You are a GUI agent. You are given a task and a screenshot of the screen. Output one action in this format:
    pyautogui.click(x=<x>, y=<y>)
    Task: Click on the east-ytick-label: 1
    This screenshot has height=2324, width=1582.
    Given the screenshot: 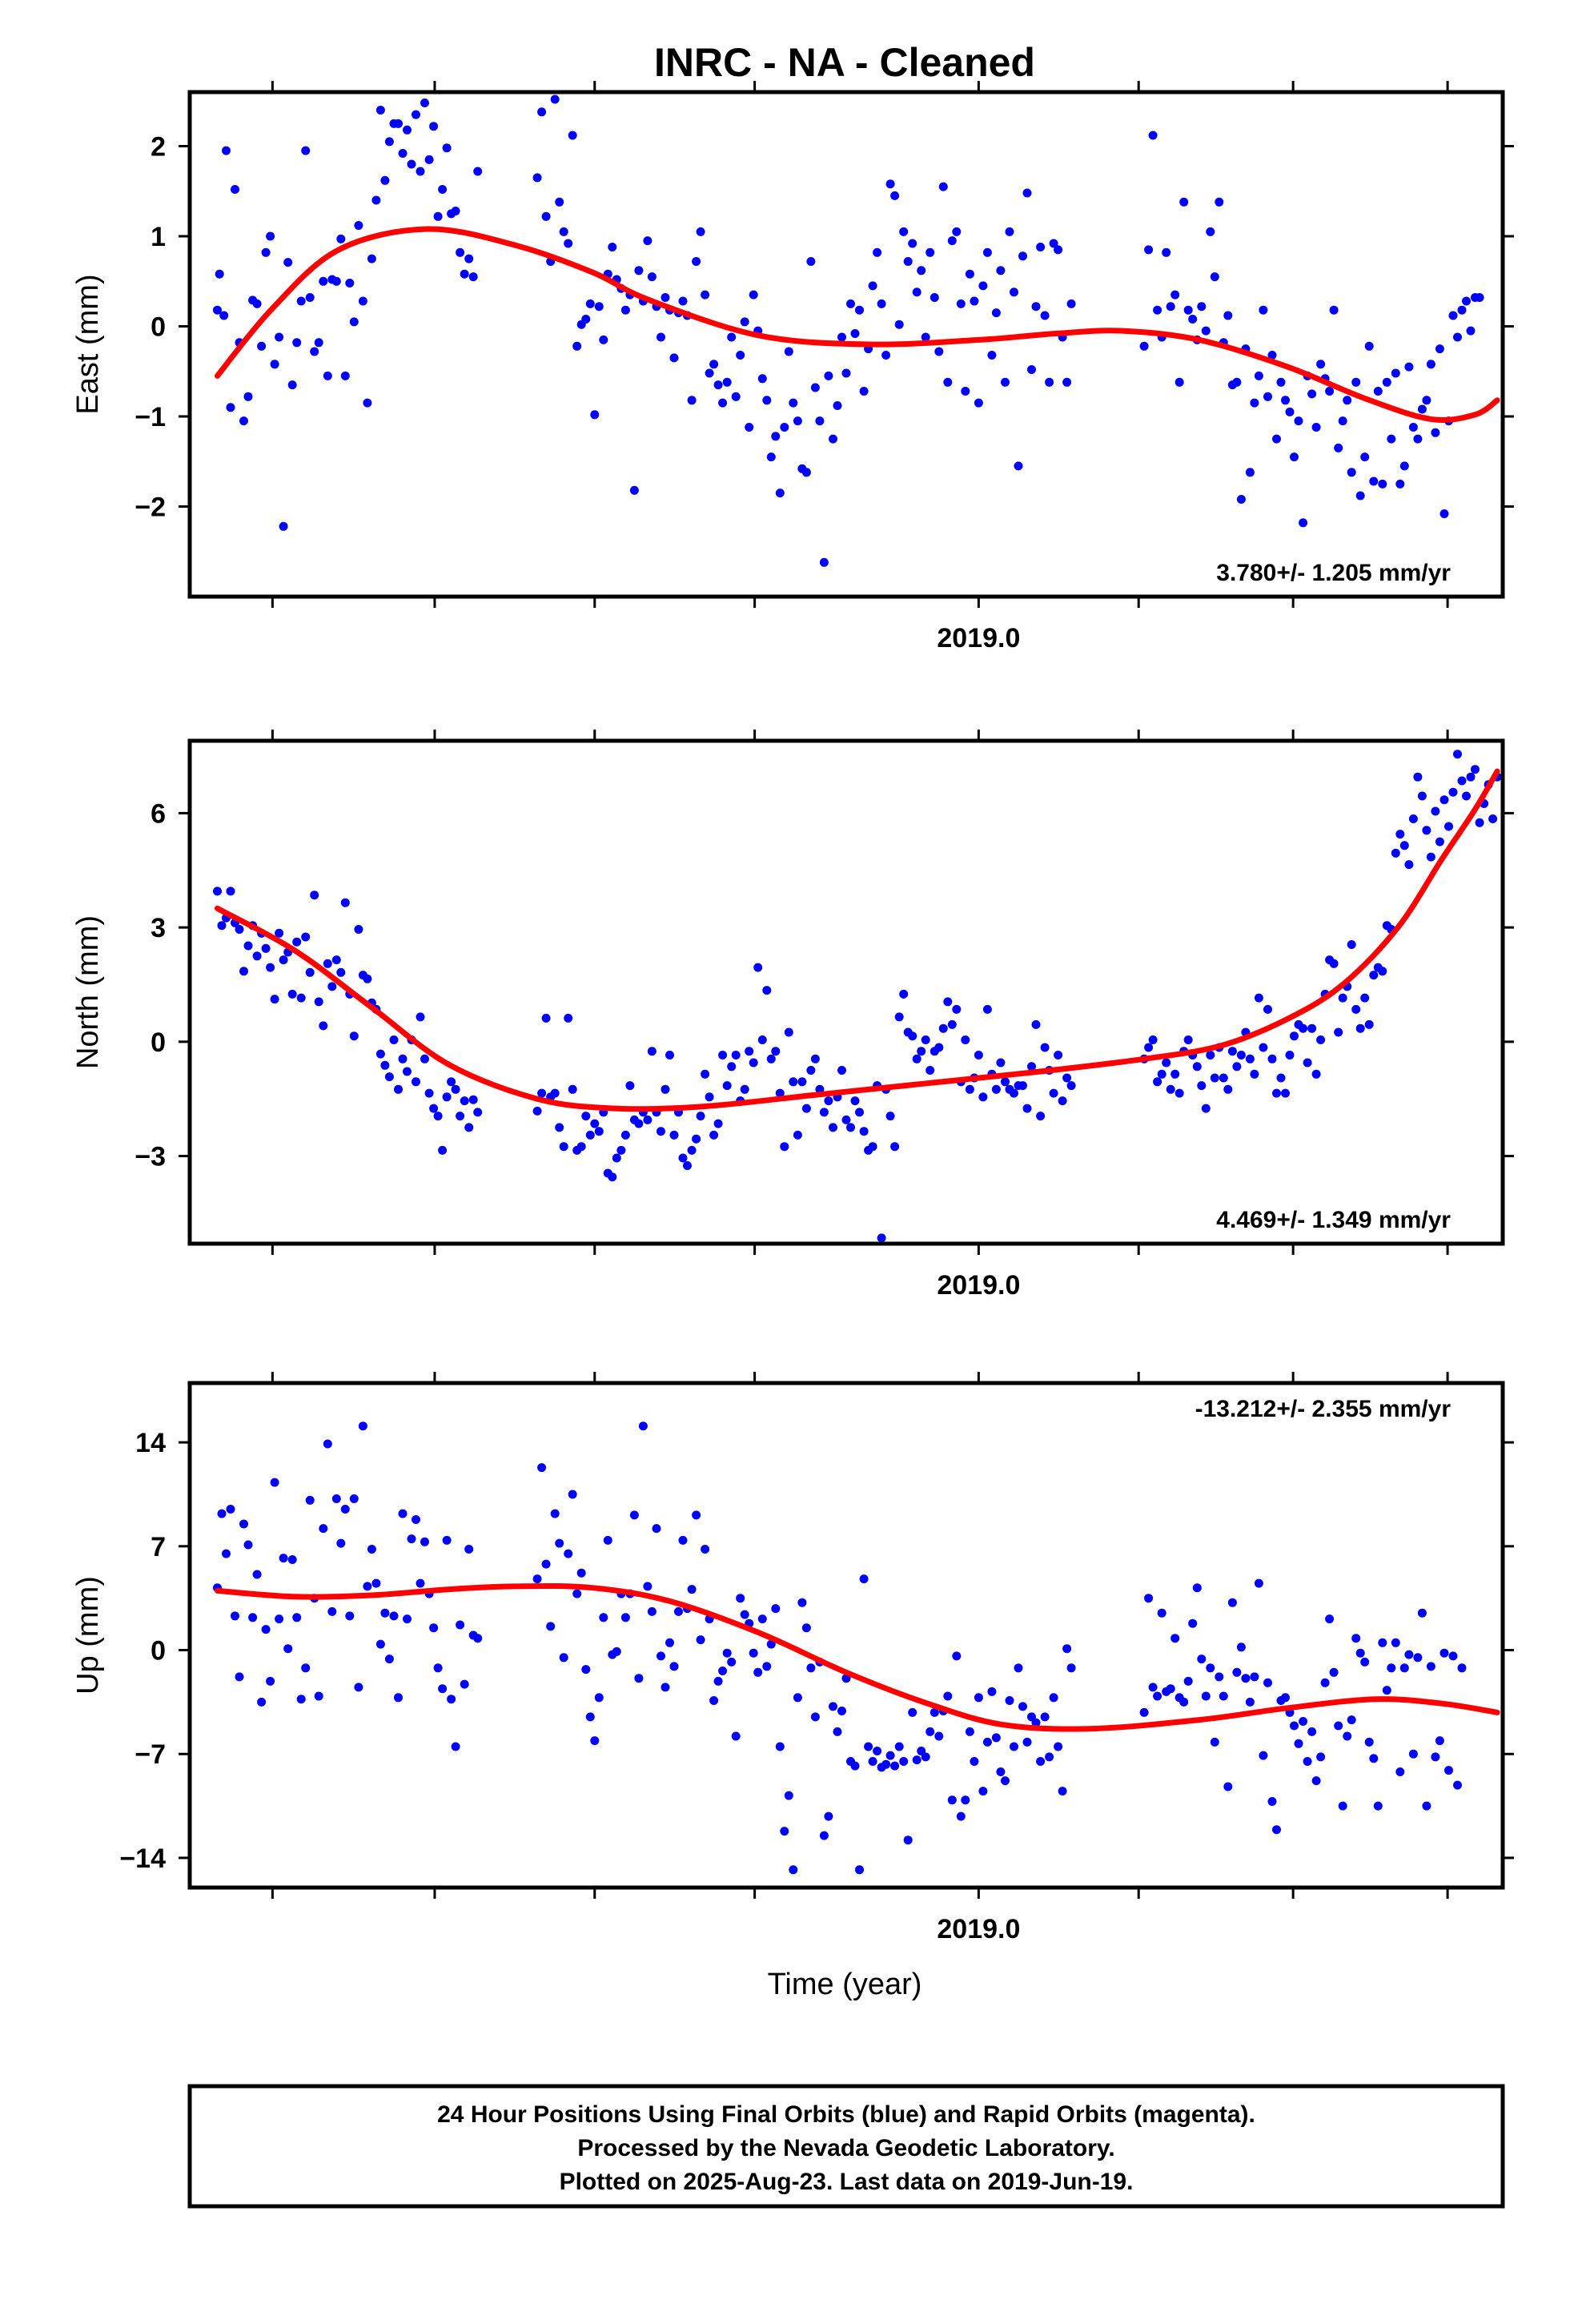 What is the action you would take?
    pyautogui.click(x=158, y=237)
    